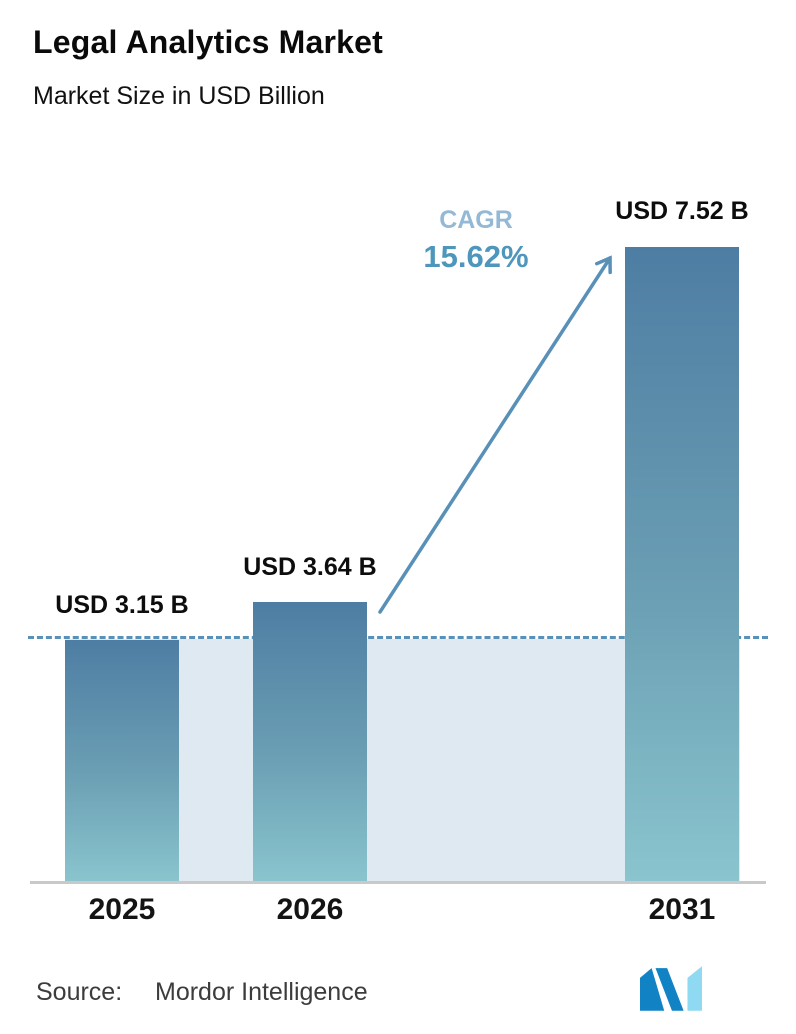 This screenshot has width=796, height=1034. I want to click on bar-2025, so click(122, 761).